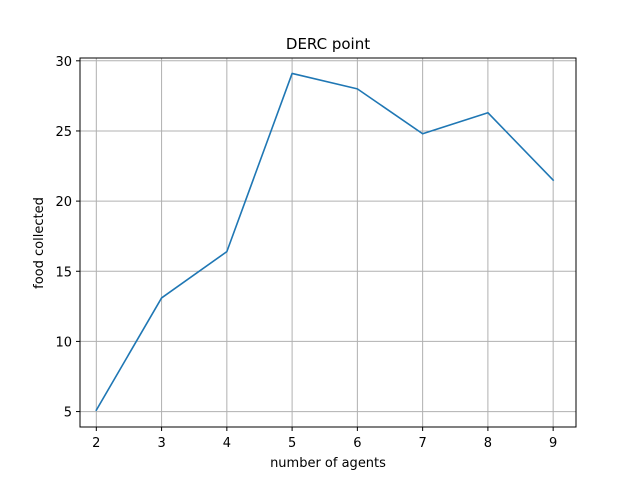 The height and width of the screenshot is (480, 640). Describe the element at coordinates (96, 443) in the screenshot. I see `x-tick-label: 2` at that location.